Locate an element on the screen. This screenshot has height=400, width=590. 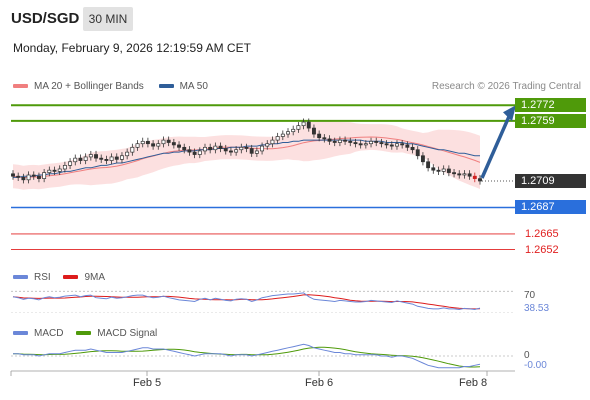
macd-legend: MACD MACD Signal is located at coordinates (85, 333).